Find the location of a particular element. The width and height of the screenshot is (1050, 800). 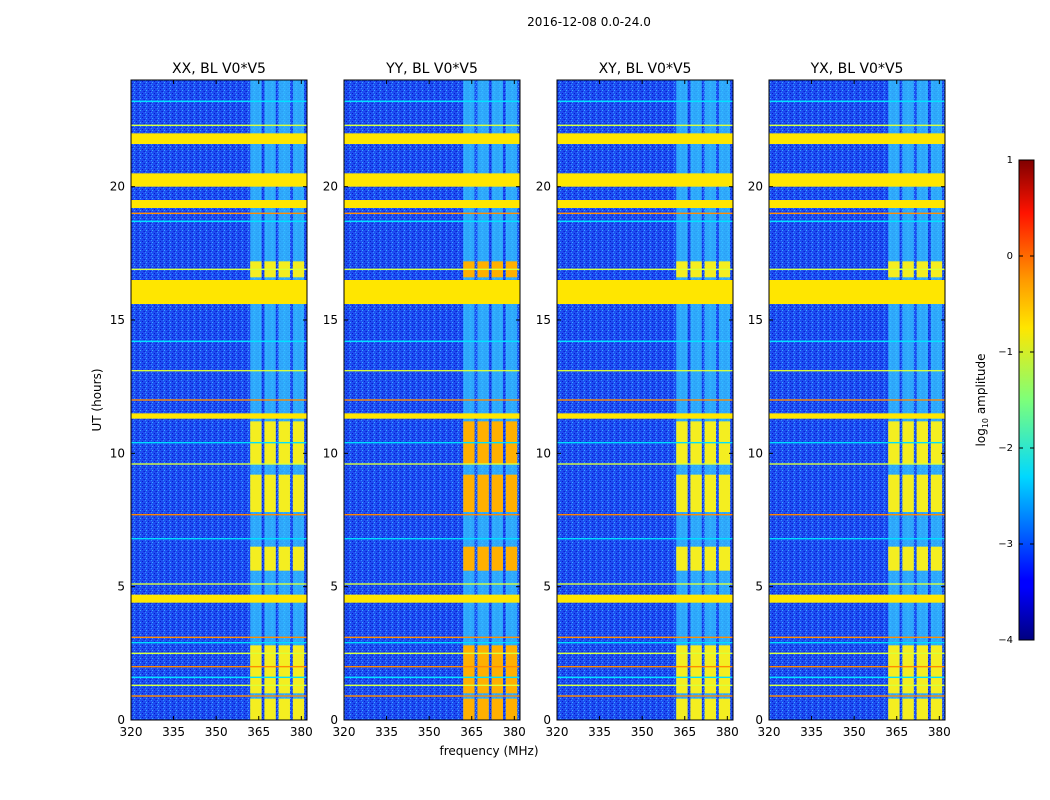

x-tick-label: 380 is located at coordinates (727, 732).